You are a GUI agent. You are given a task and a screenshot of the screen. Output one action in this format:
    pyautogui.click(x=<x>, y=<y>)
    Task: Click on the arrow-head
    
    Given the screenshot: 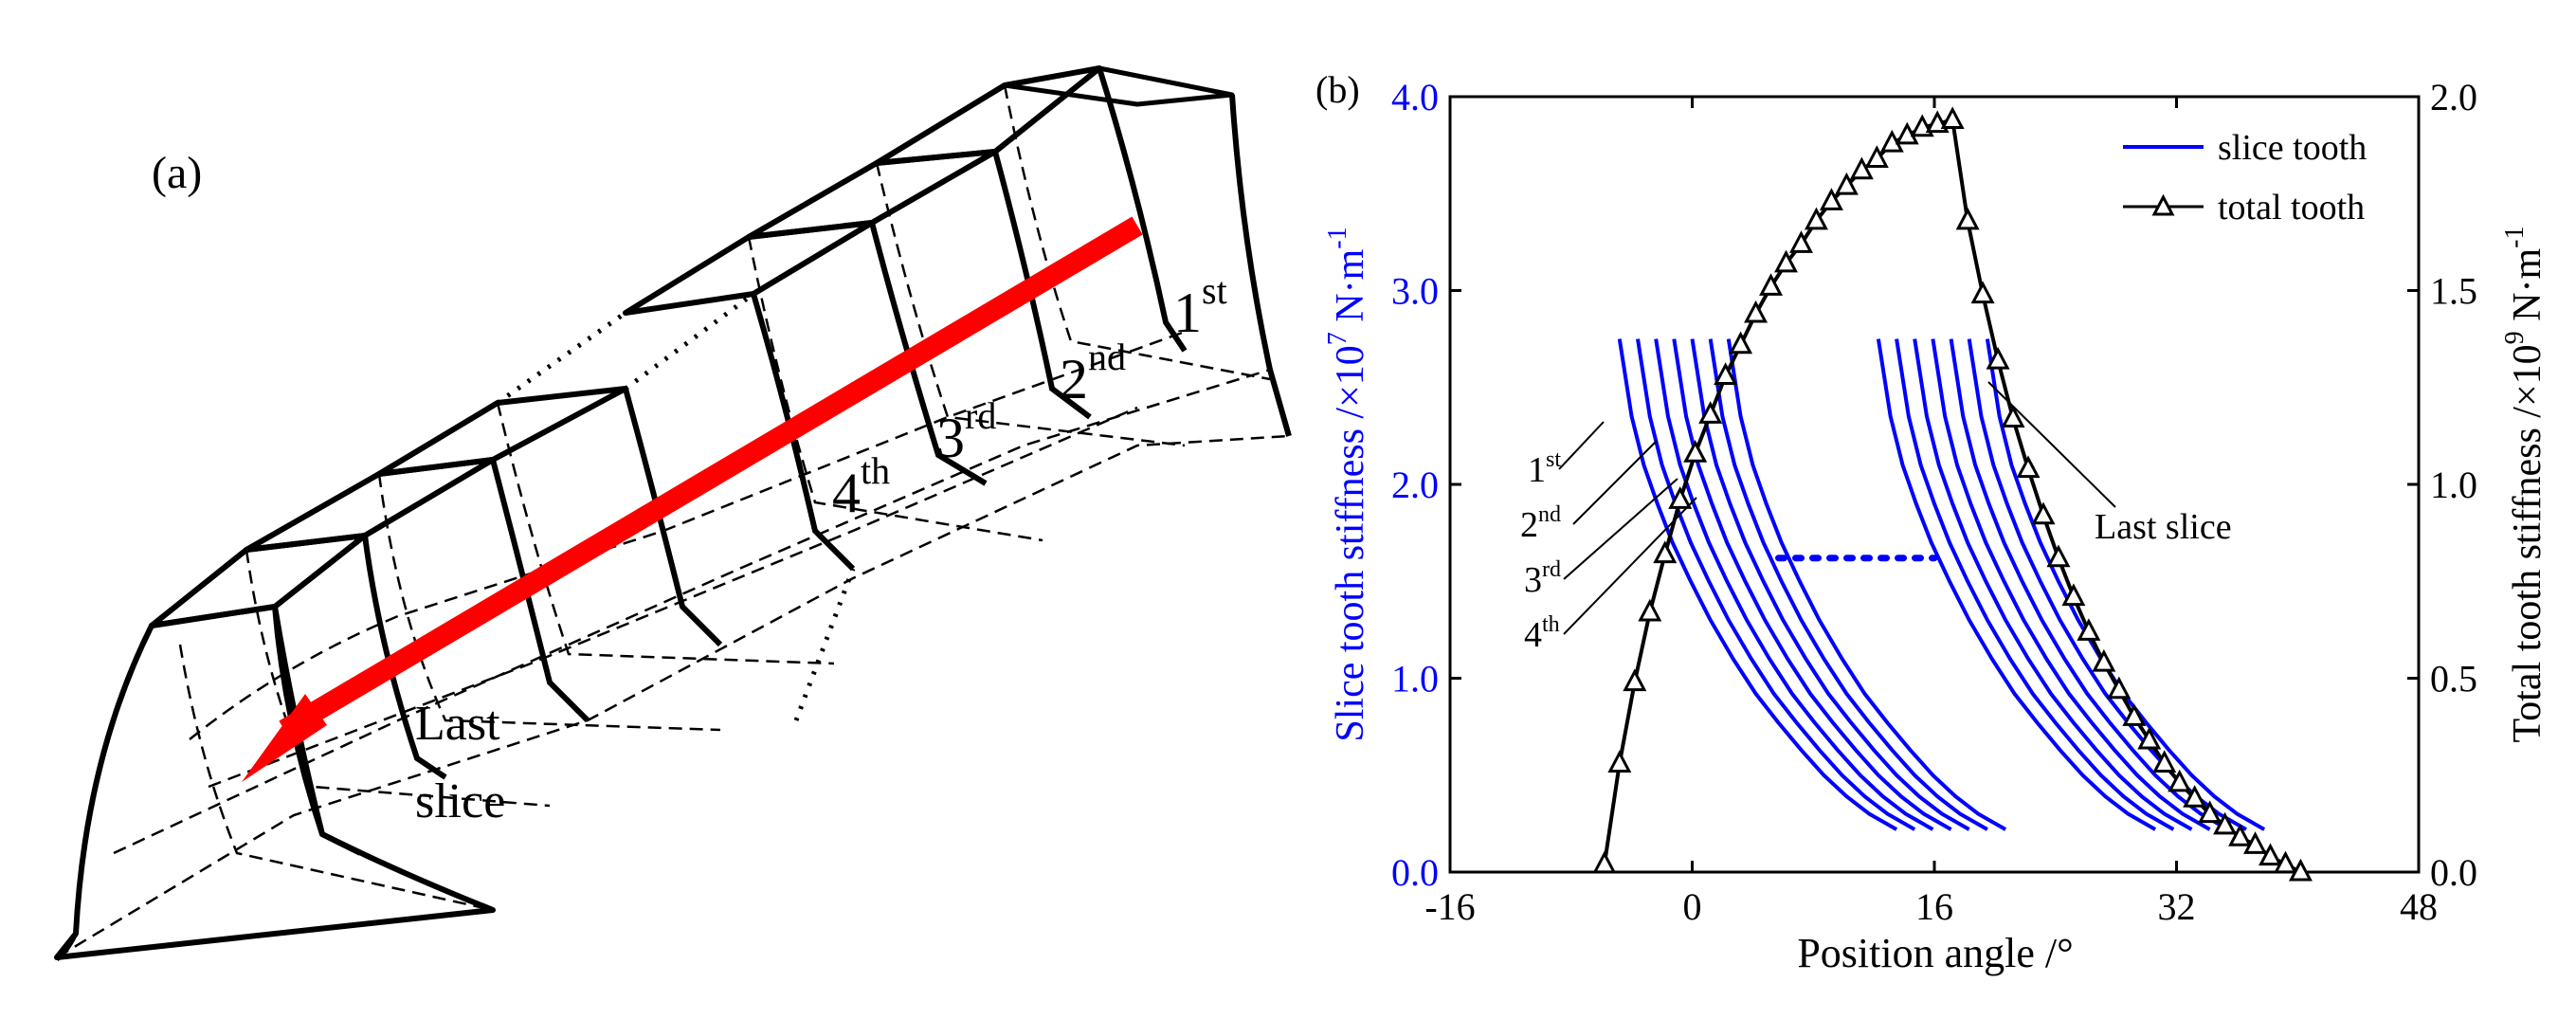 What is the action you would take?
    pyautogui.click(x=284, y=738)
    